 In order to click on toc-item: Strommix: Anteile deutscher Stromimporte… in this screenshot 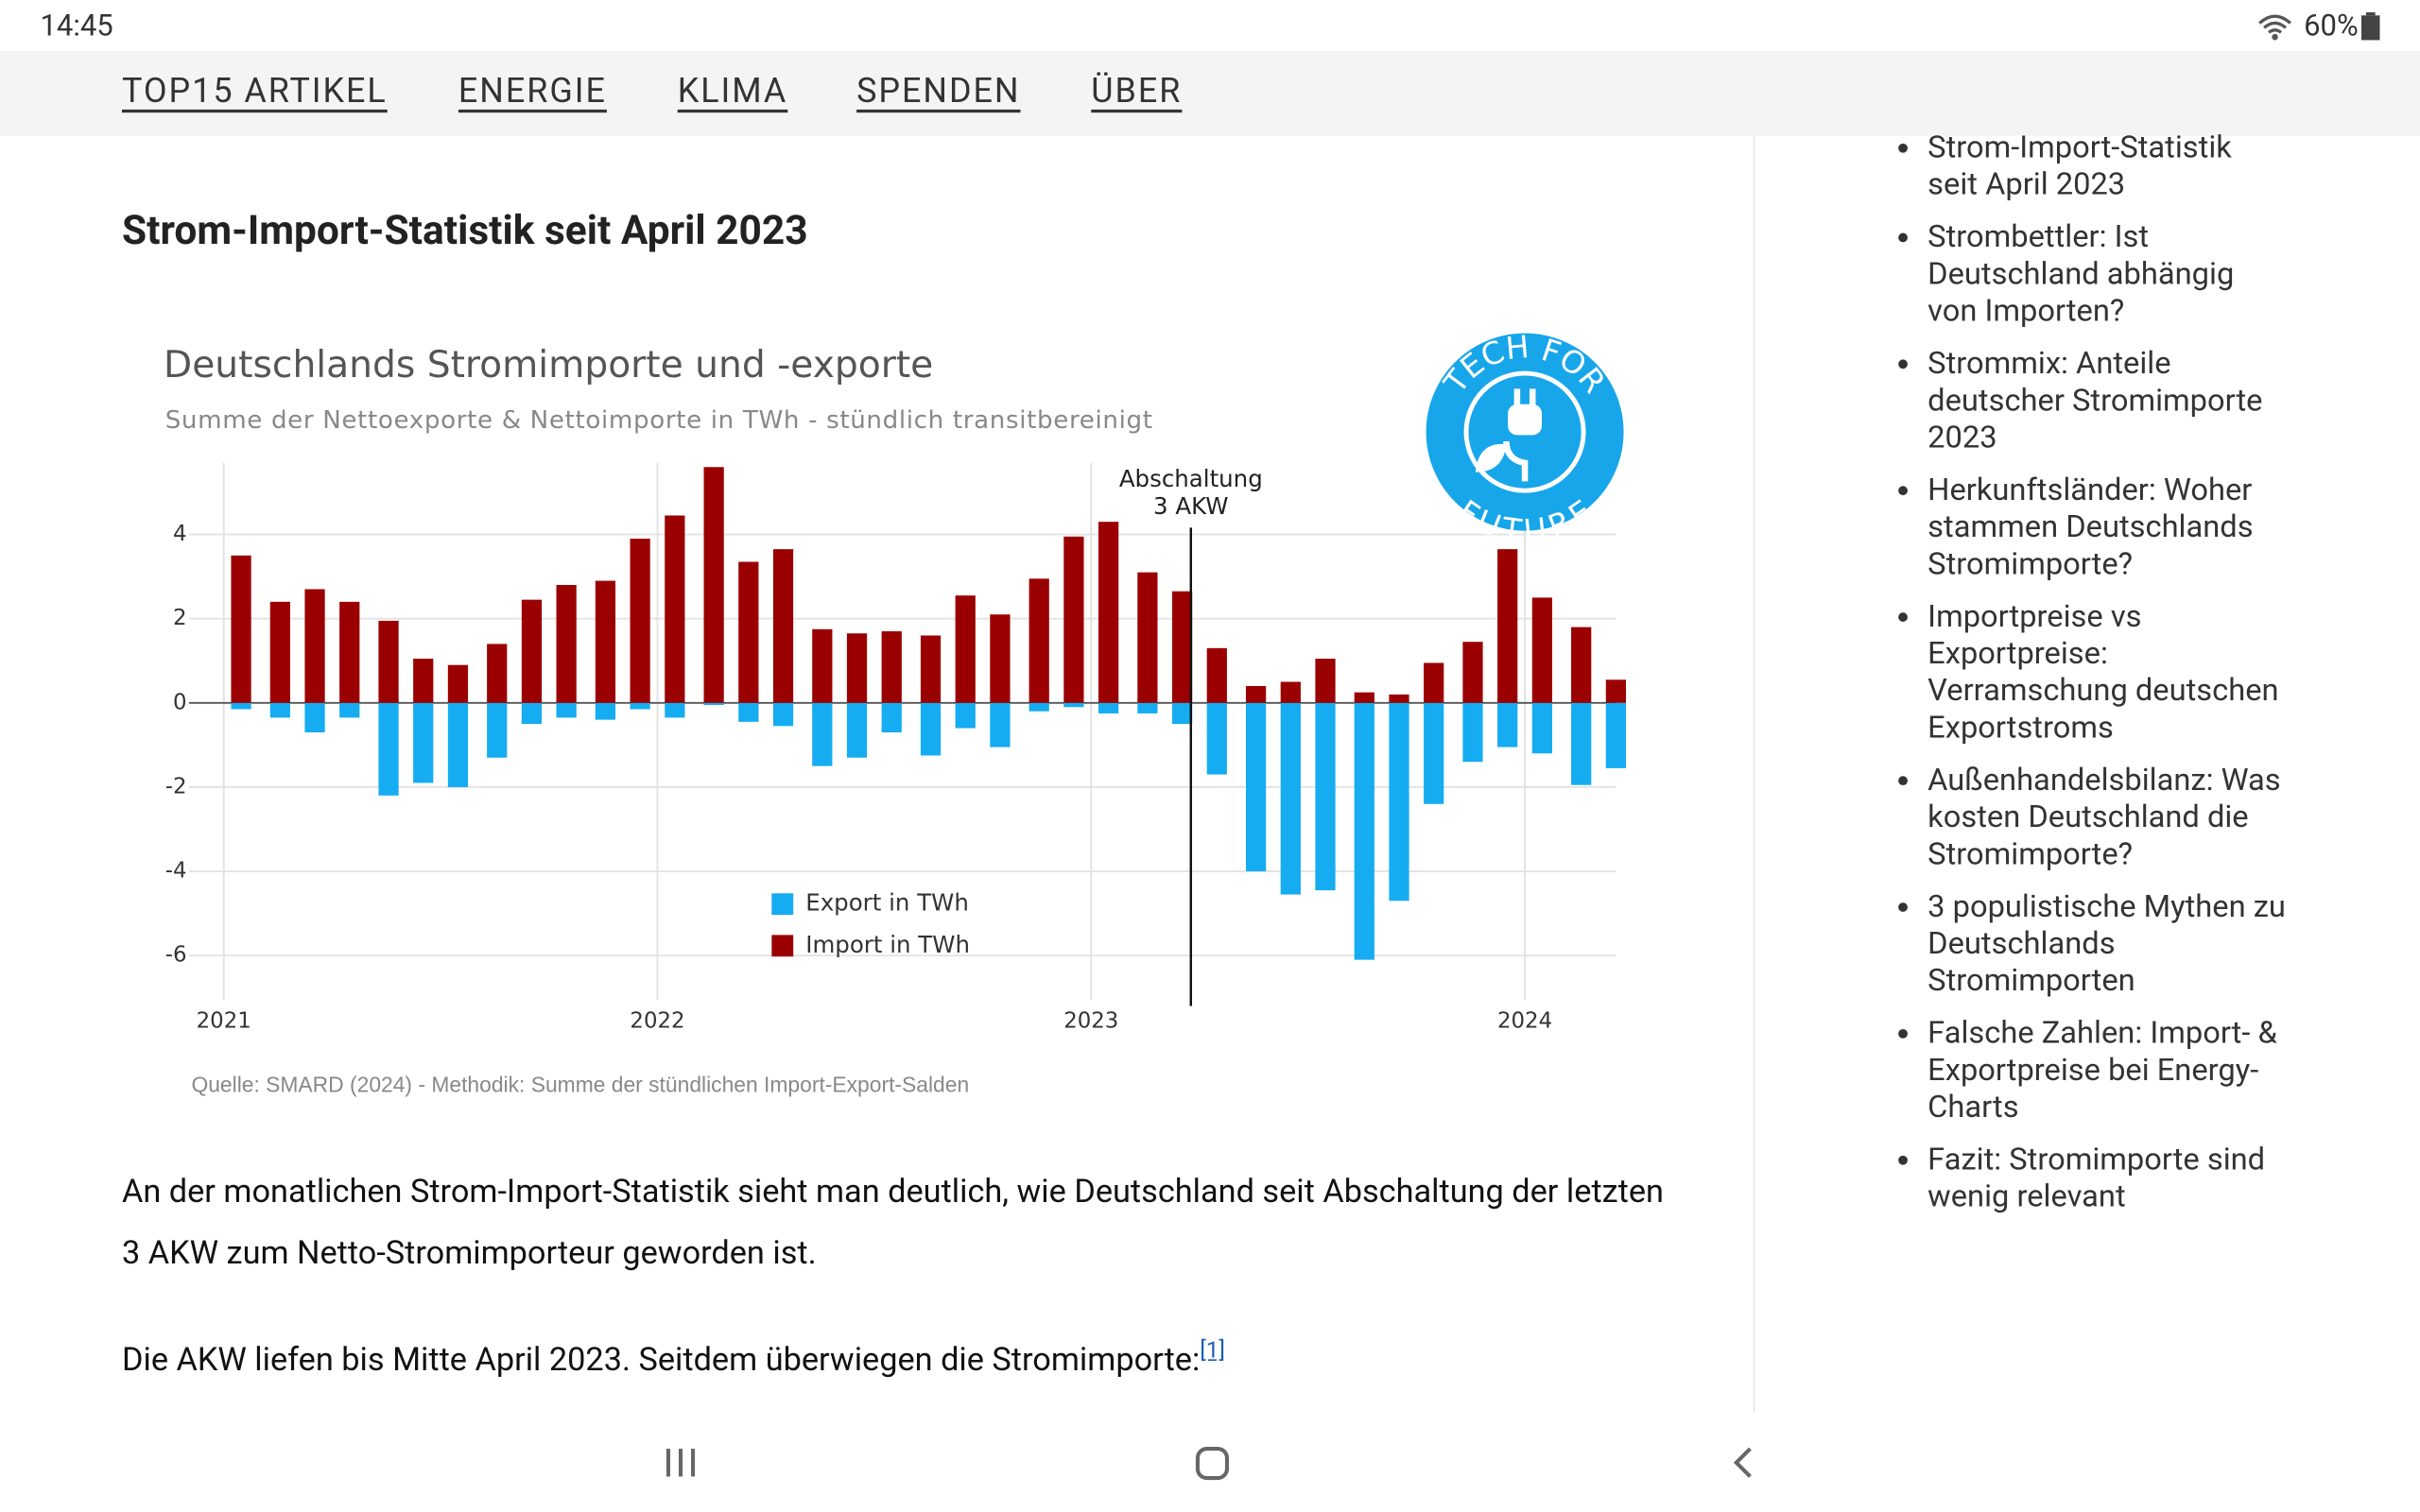, I will do `click(2106, 399)`.